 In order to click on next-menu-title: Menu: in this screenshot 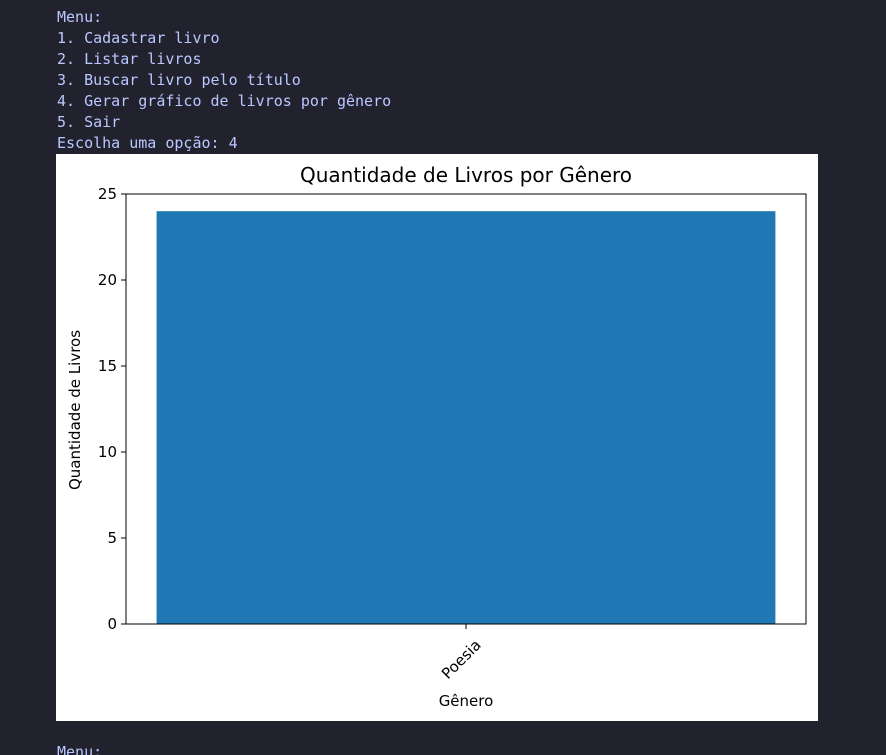, I will do `click(80, 749)`.